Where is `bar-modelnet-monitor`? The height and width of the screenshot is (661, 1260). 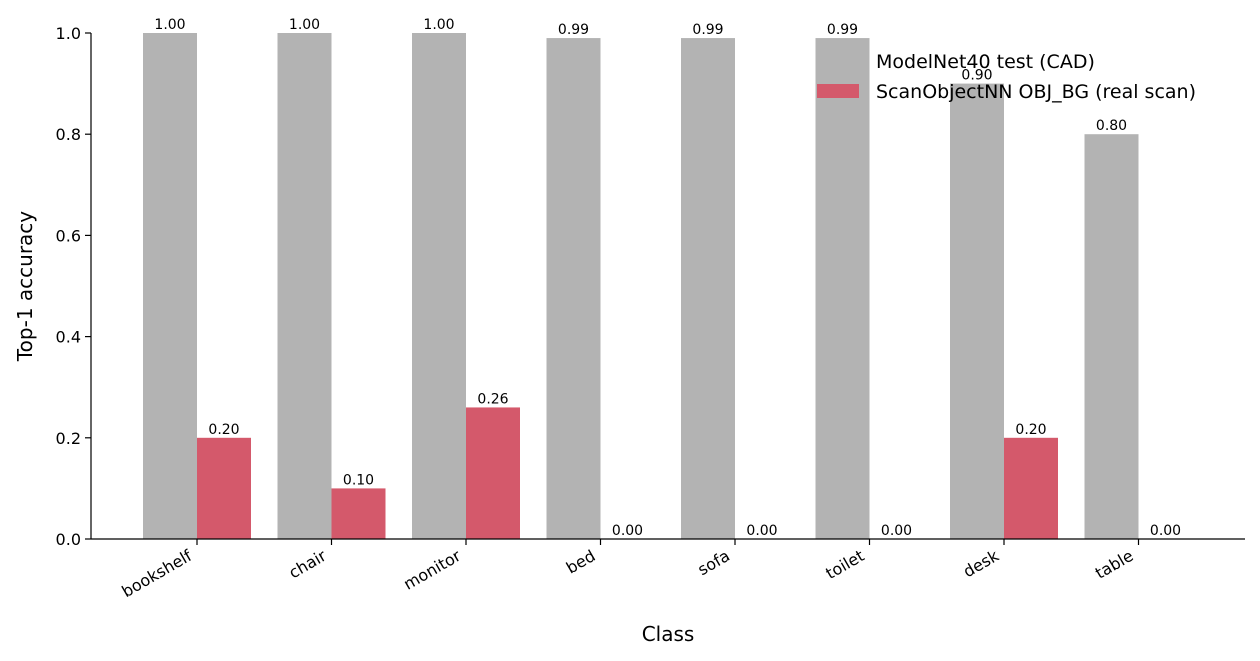 bar-modelnet-monitor is located at coordinates (439, 286).